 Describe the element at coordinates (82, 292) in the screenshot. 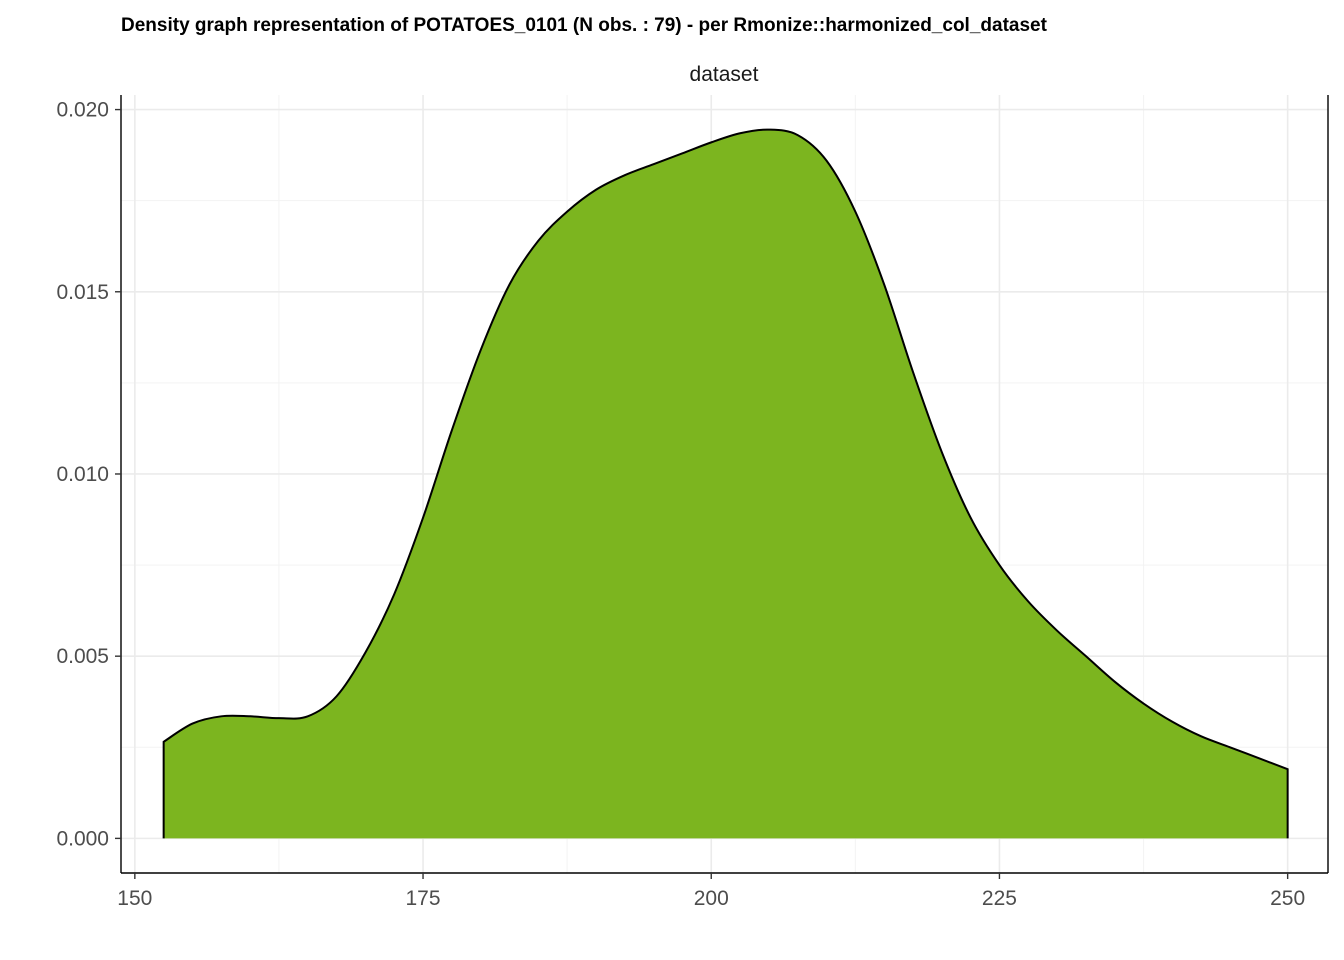

I see `y-tick-label: 0.015` at that location.